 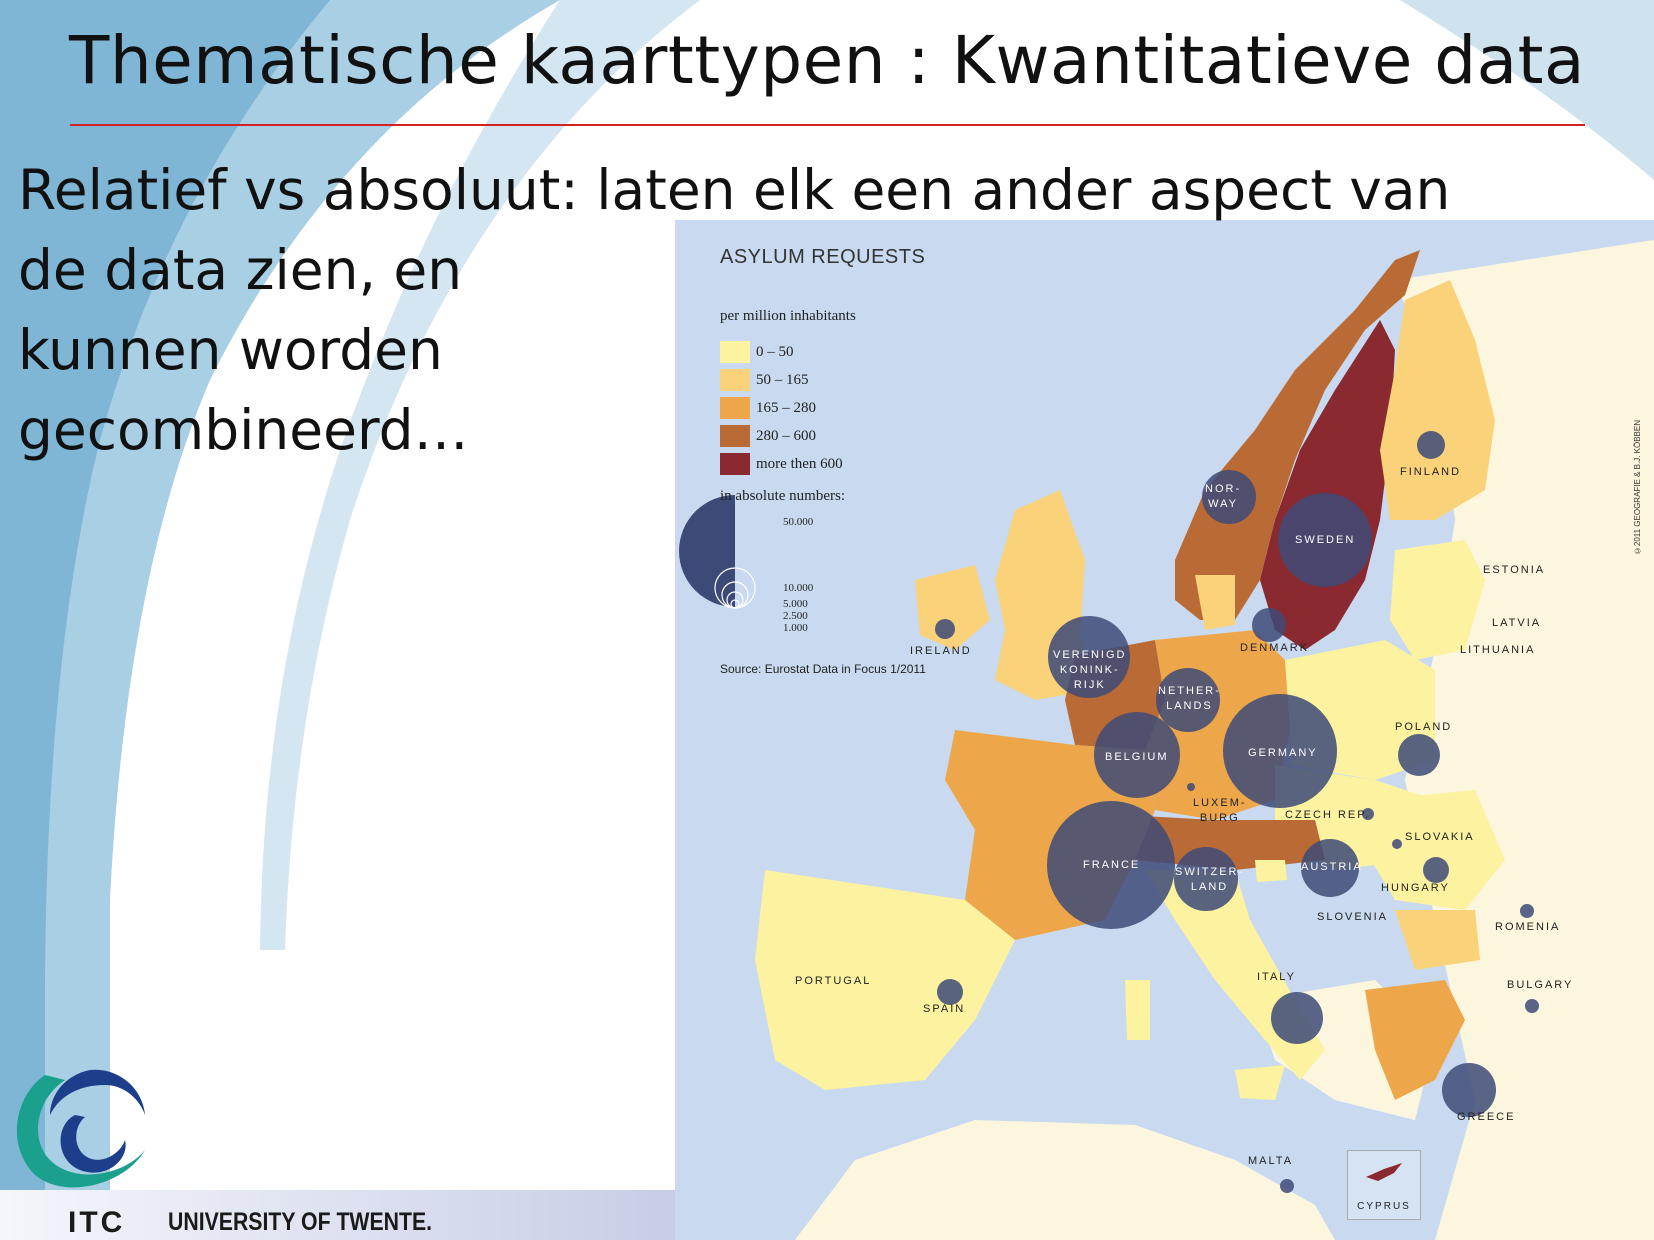 What do you see at coordinates (1486, 1117) in the screenshot?
I see `country-label-greece: GREECE` at bounding box center [1486, 1117].